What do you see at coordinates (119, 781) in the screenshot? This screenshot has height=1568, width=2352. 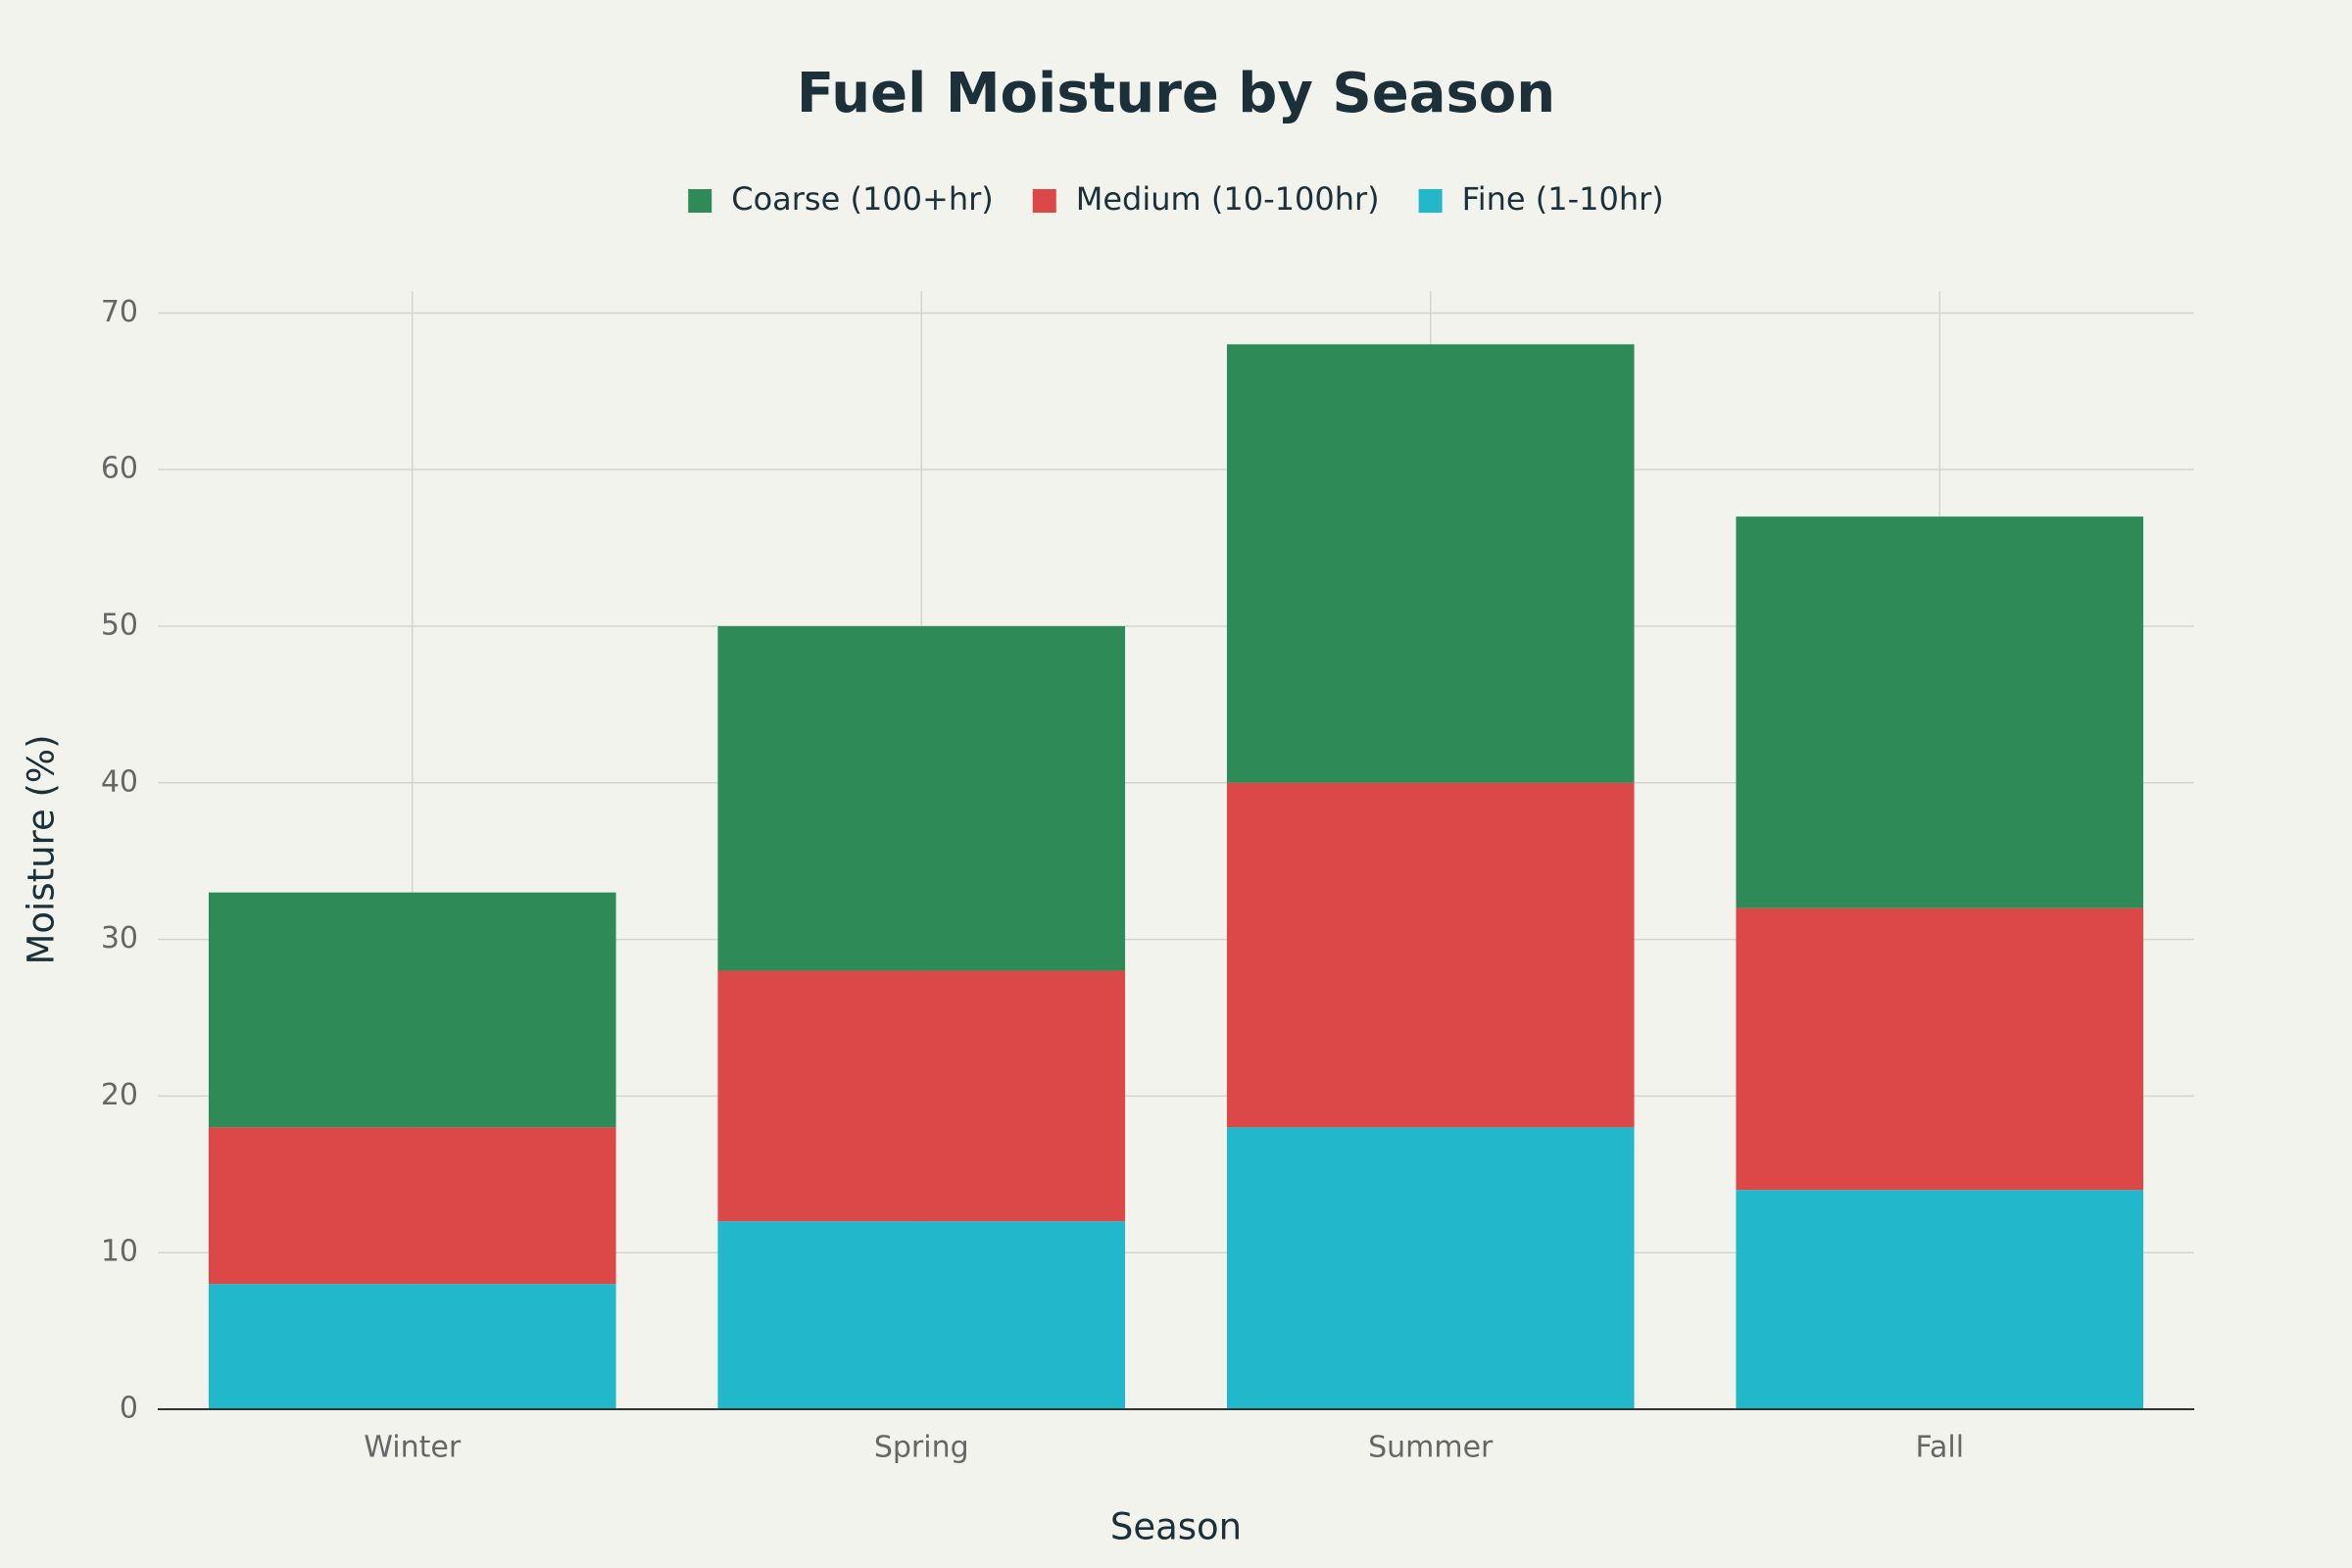 I see `y-tick-label: 40` at bounding box center [119, 781].